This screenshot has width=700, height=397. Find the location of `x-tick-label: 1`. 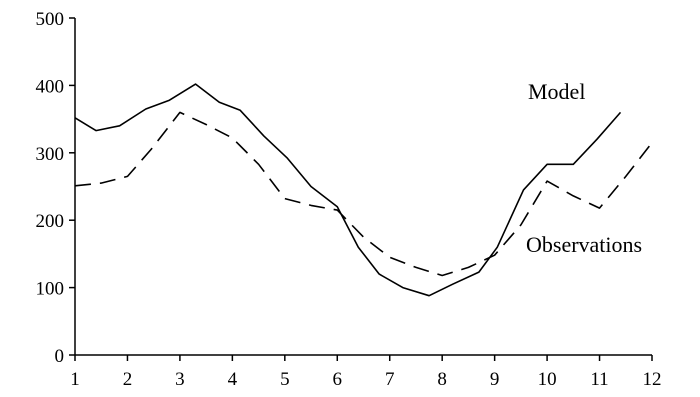

x-tick-label: 1 is located at coordinates (75, 379).